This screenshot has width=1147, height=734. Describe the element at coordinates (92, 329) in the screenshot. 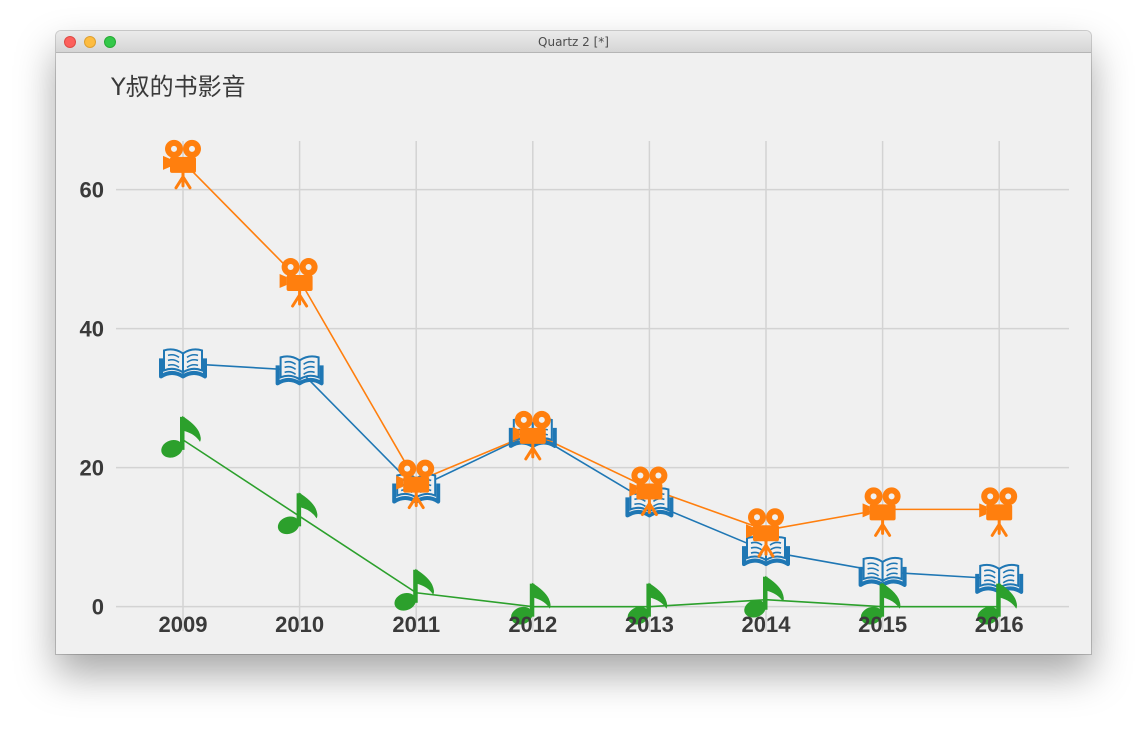

I see `y-tick-label: 40` at that location.